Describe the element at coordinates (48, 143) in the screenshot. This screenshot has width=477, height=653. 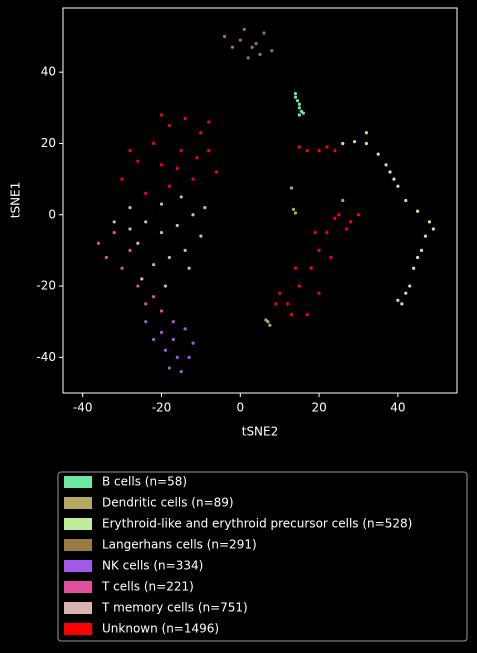
I see `y-tick-label: 20` at that location.